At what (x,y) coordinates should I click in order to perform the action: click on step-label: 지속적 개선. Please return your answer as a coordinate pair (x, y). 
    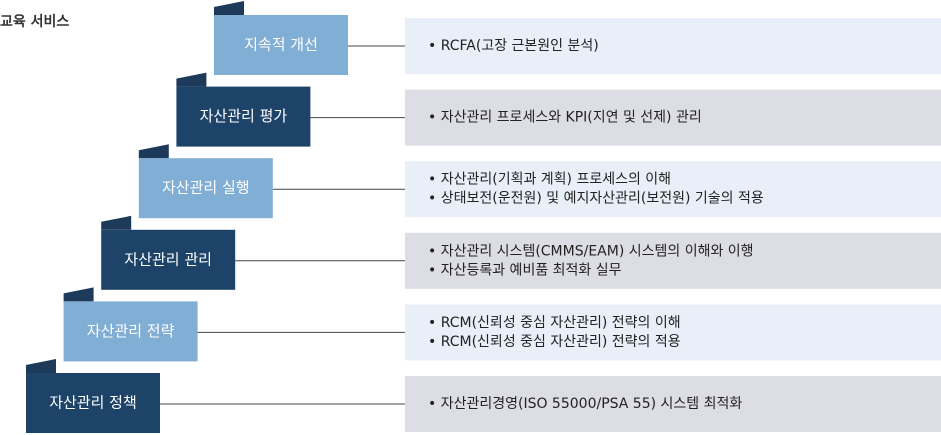
    Looking at the image, I should click on (281, 45).